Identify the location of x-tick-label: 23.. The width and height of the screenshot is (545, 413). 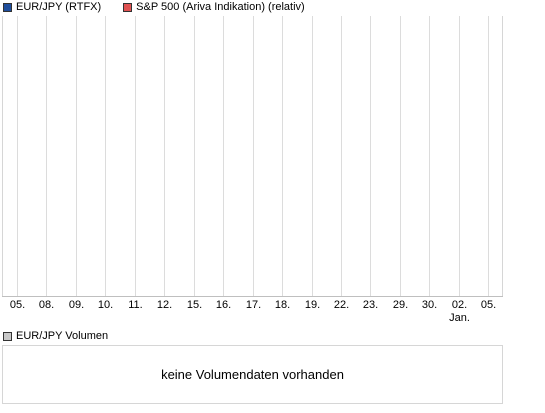
(370, 305).